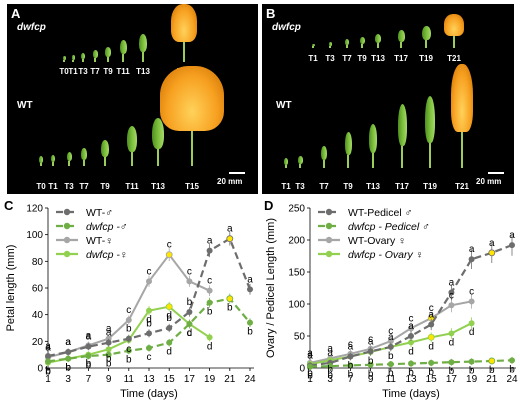 This screenshot has width=520, height=404. Describe the element at coordinates (38, 342) in the screenshot. I see `y-tick-label: 20` at that location.